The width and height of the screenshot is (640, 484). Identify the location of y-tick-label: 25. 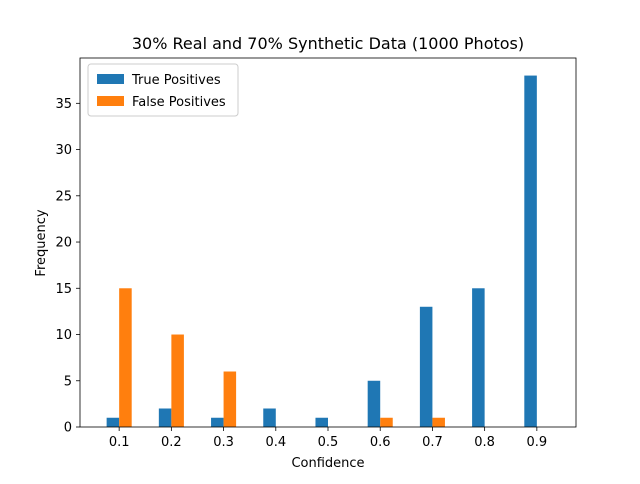
(63, 196).